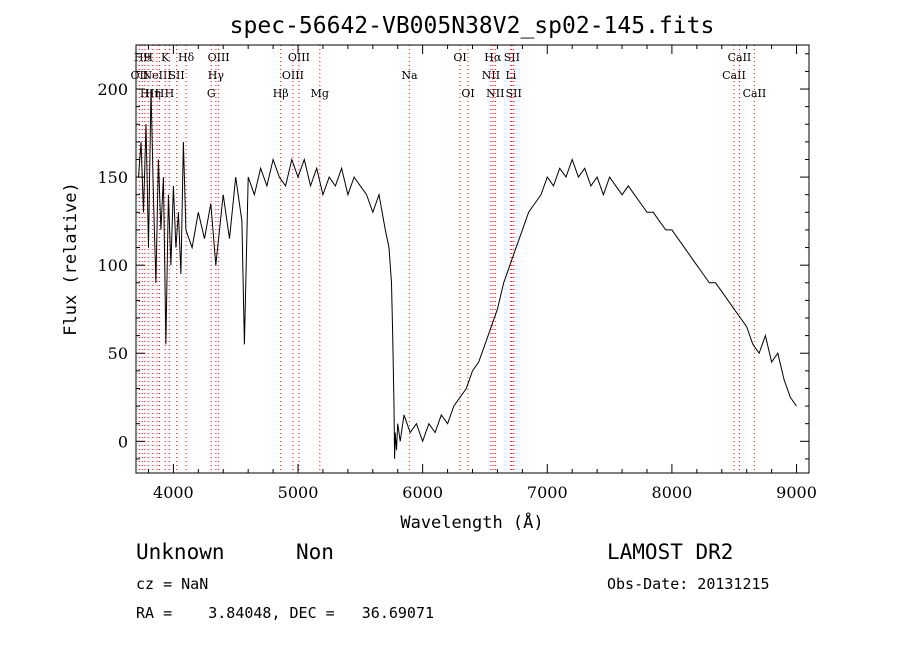 The height and width of the screenshot is (650, 900). Describe the element at coordinates (186, 57) in the screenshot. I see `marker-label: Hδ` at that location.